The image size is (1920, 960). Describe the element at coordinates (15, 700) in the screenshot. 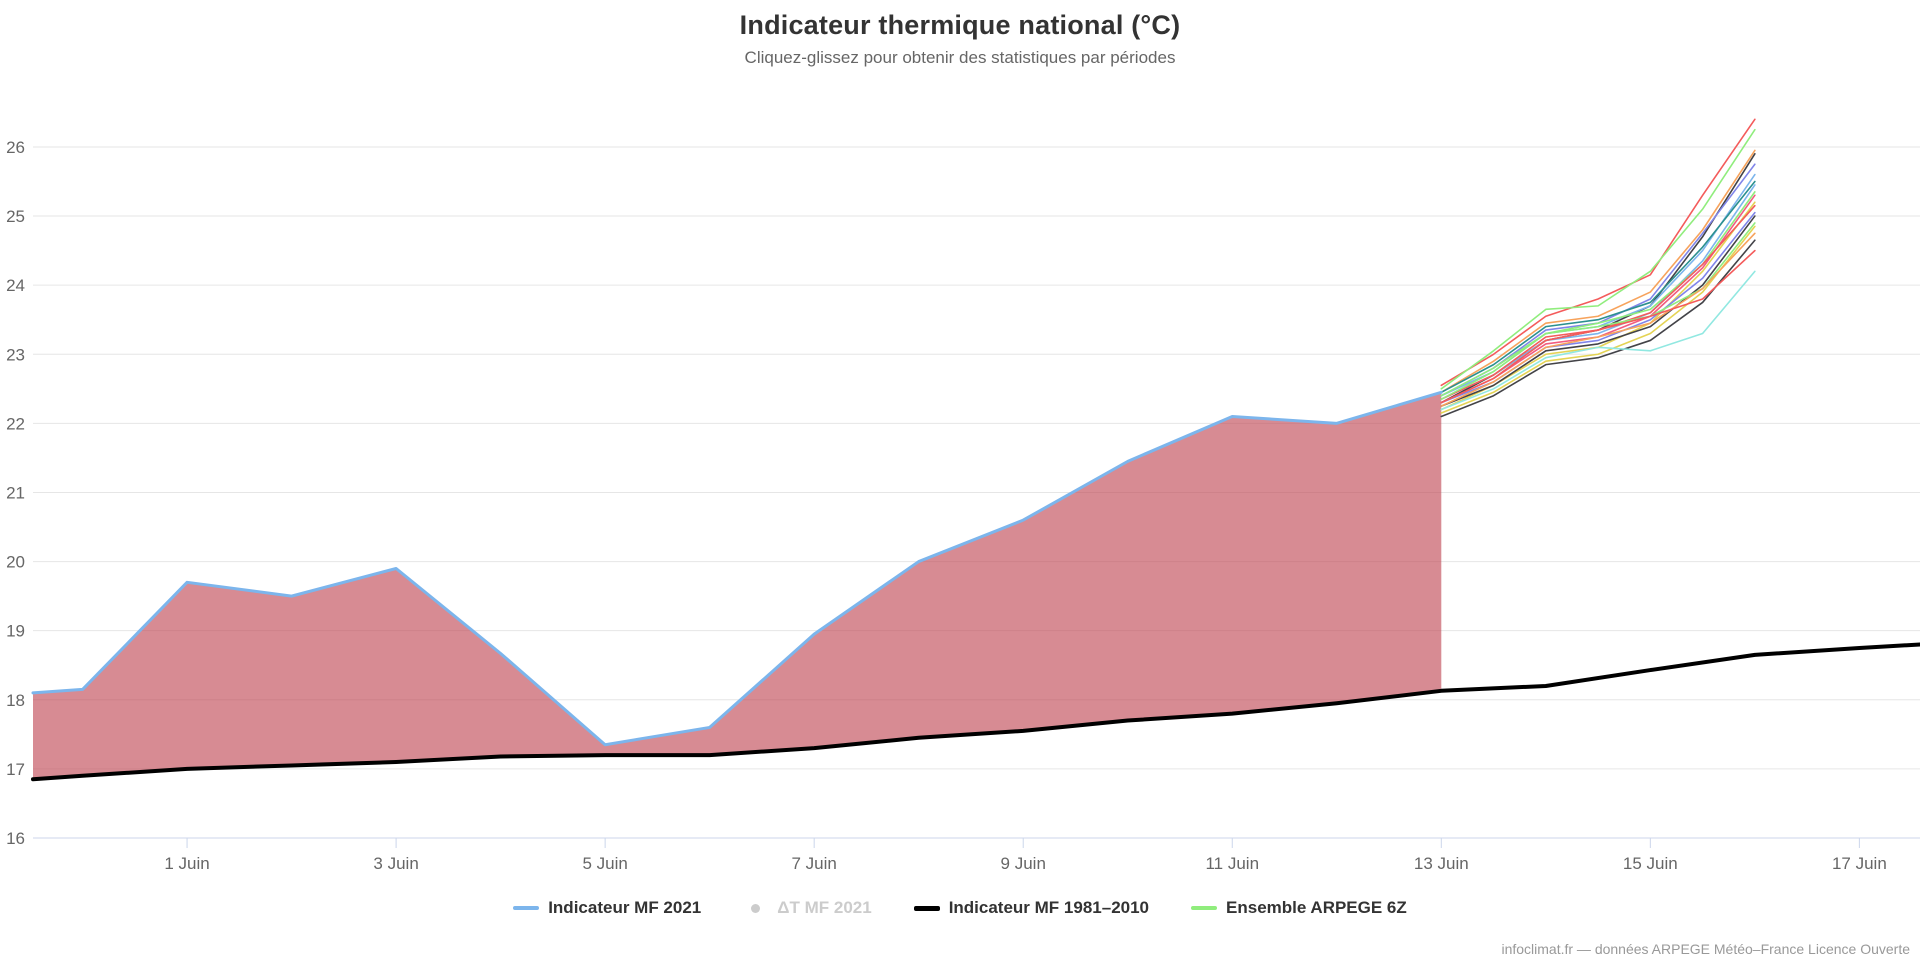

I see `y-axis-label: 18` at that location.